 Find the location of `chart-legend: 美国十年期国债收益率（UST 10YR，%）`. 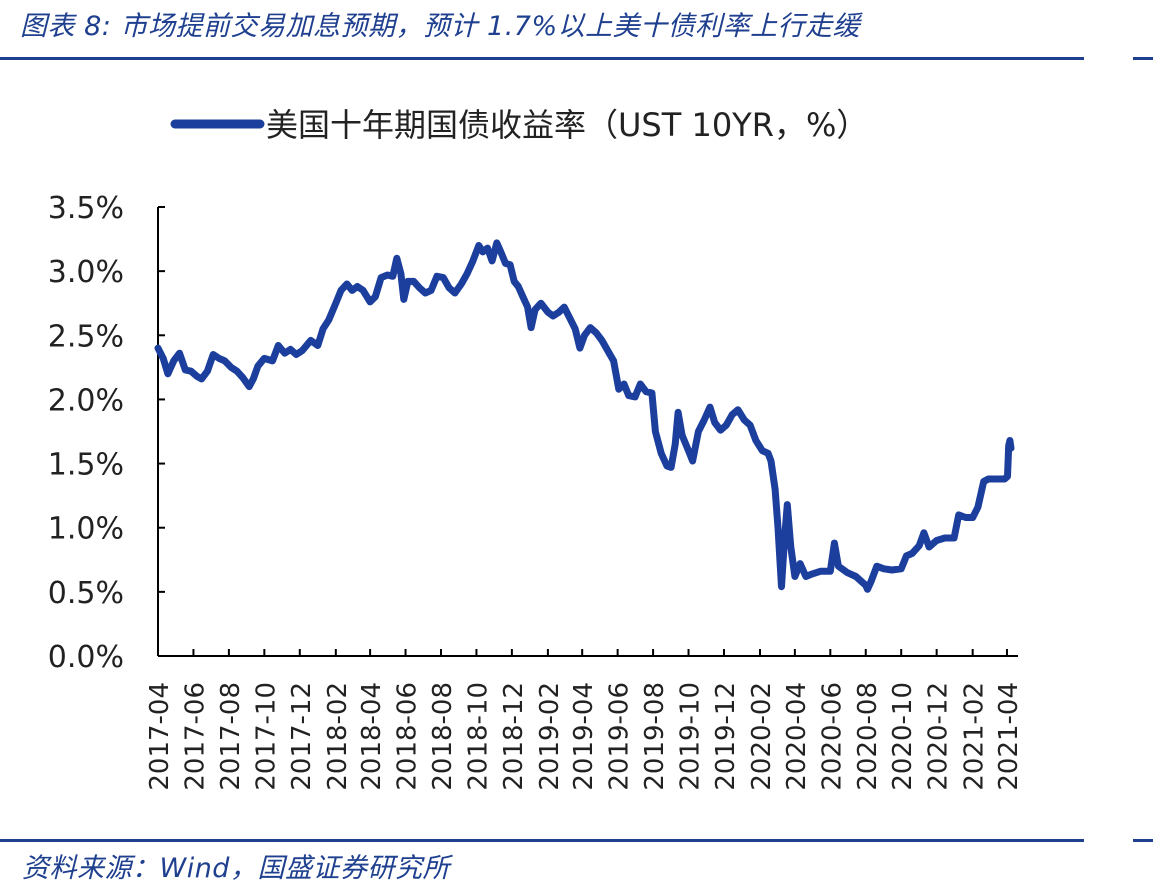

chart-legend: 美国十年期国债收益率（UST 10YR，%） is located at coordinates (519, 125).